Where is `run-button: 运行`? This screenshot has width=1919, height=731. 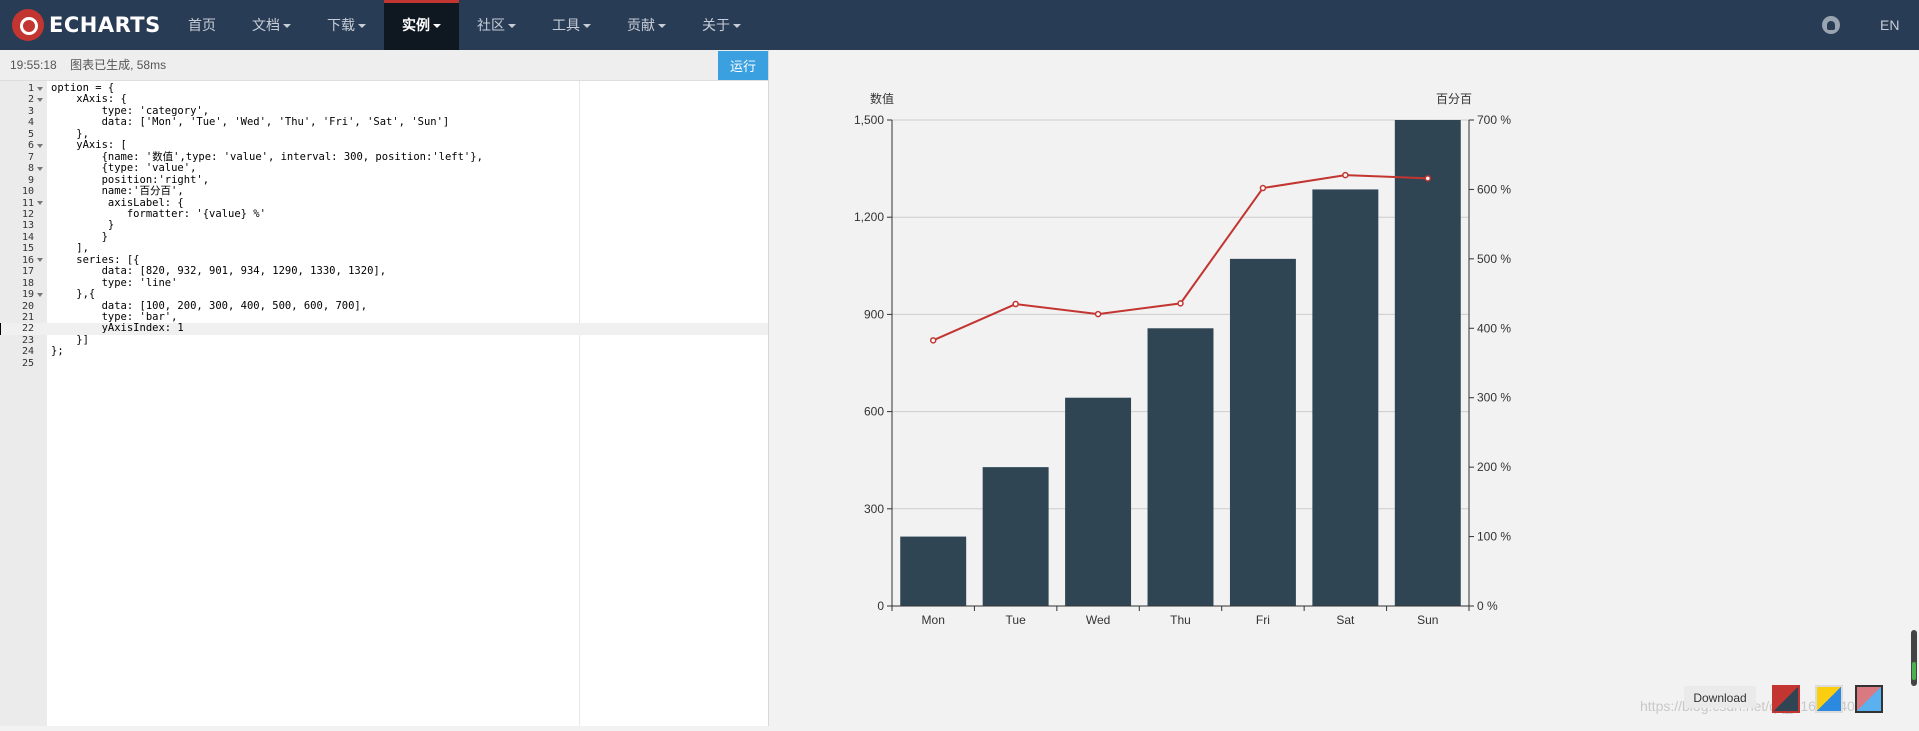 run-button: 运行 is located at coordinates (743, 65).